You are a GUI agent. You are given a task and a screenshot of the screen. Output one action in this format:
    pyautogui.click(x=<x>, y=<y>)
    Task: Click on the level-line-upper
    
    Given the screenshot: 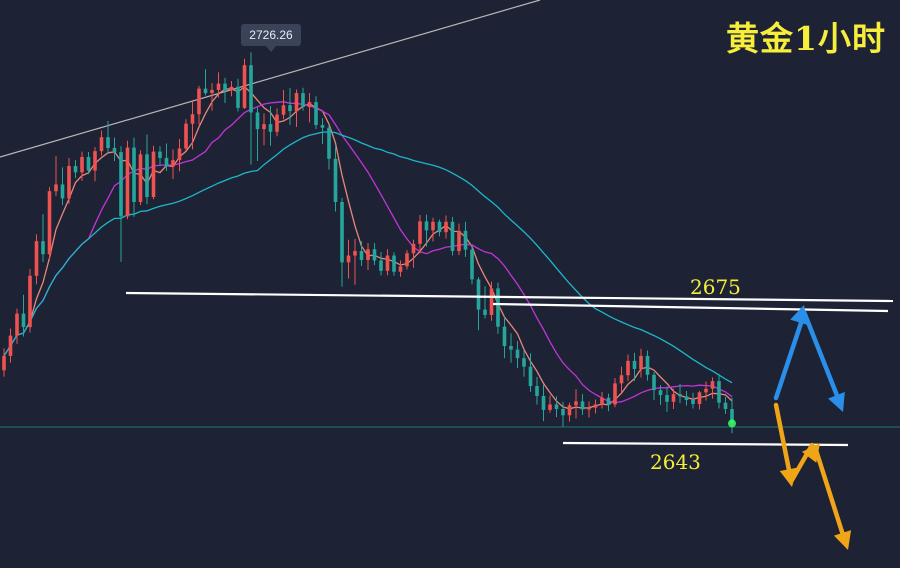 What is the action you would take?
    pyautogui.click(x=509, y=297)
    